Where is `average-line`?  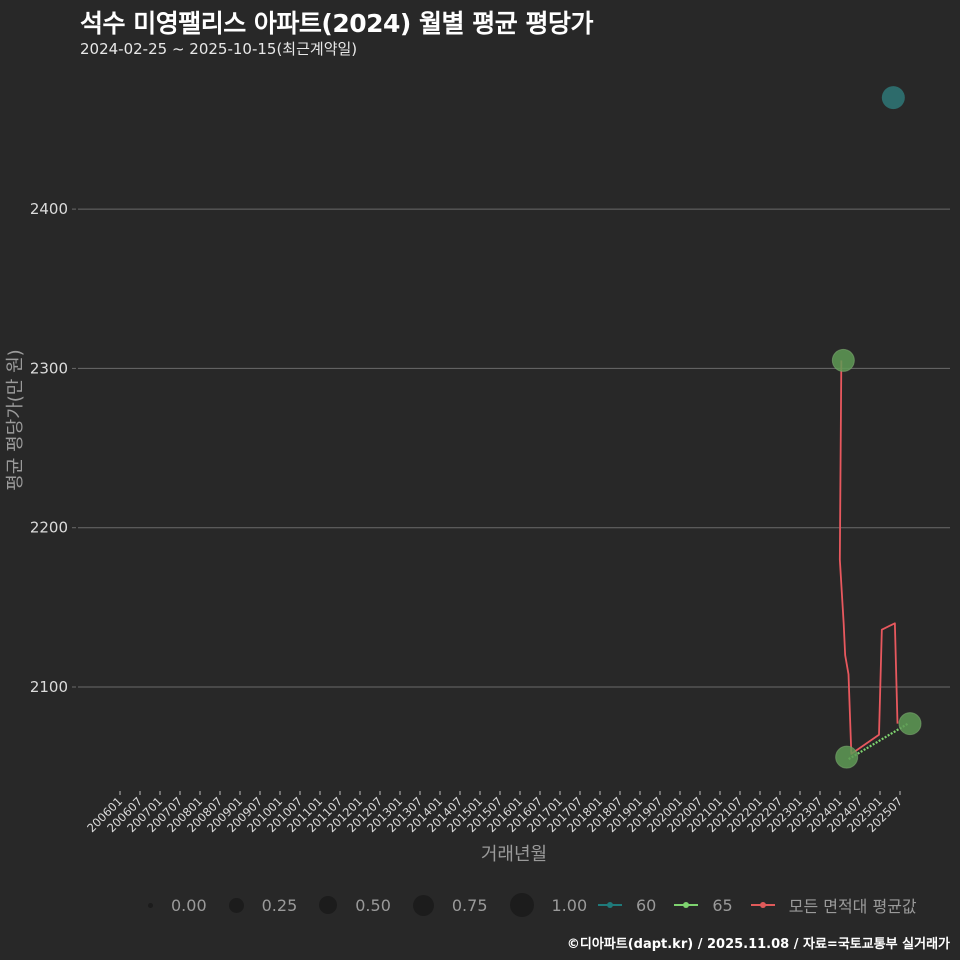
average-line is located at coordinates (868, 557).